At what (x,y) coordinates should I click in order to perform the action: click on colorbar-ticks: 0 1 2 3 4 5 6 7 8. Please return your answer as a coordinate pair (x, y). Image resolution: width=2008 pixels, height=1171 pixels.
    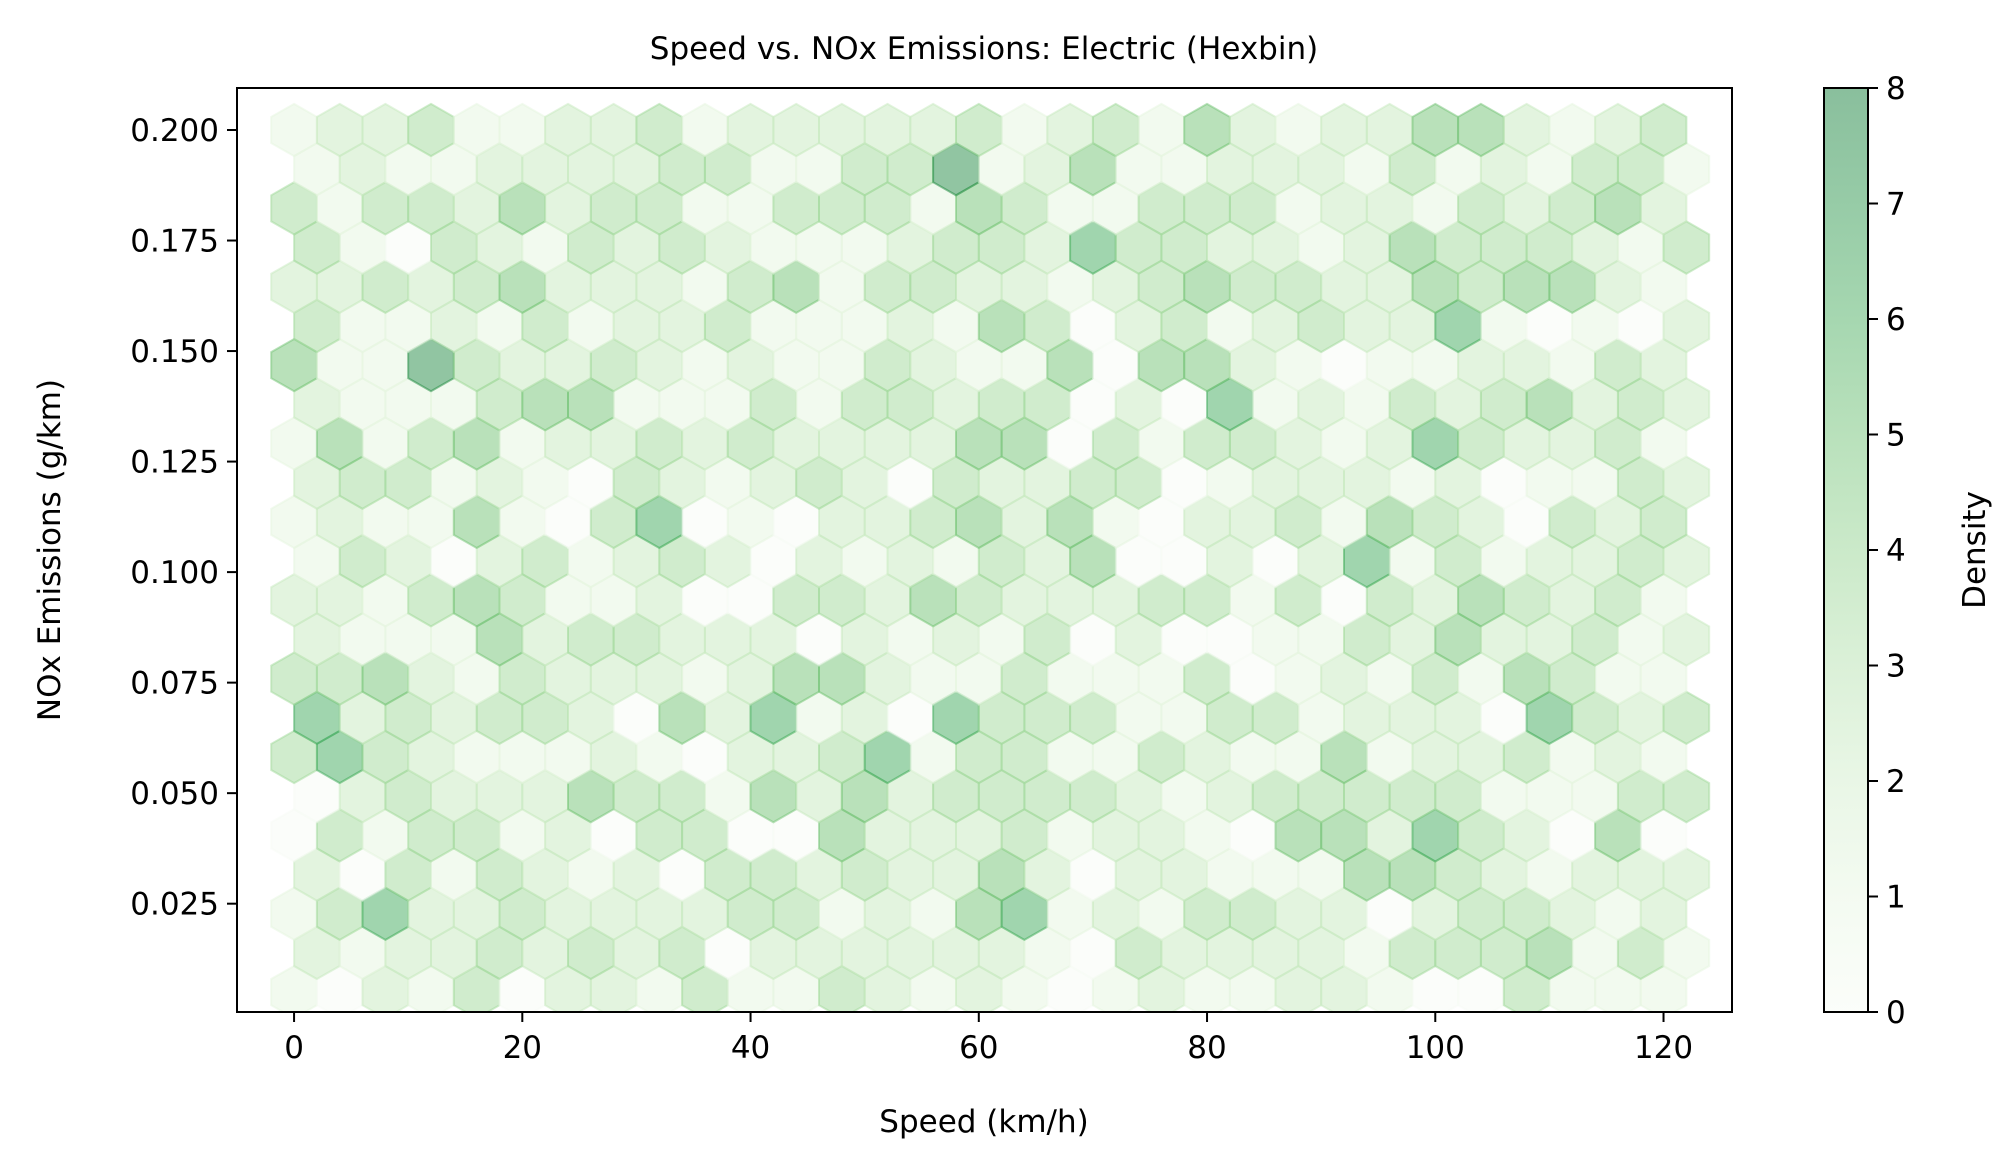
    Looking at the image, I should click on (1887, 551).